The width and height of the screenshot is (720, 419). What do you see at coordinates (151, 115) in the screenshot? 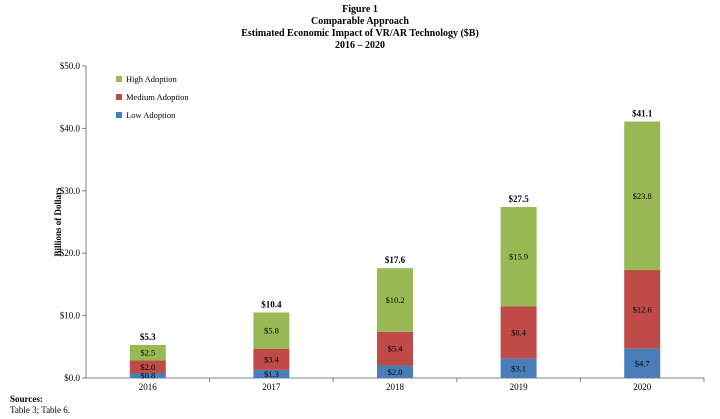
I see `legend-label: Low Adoption` at bounding box center [151, 115].